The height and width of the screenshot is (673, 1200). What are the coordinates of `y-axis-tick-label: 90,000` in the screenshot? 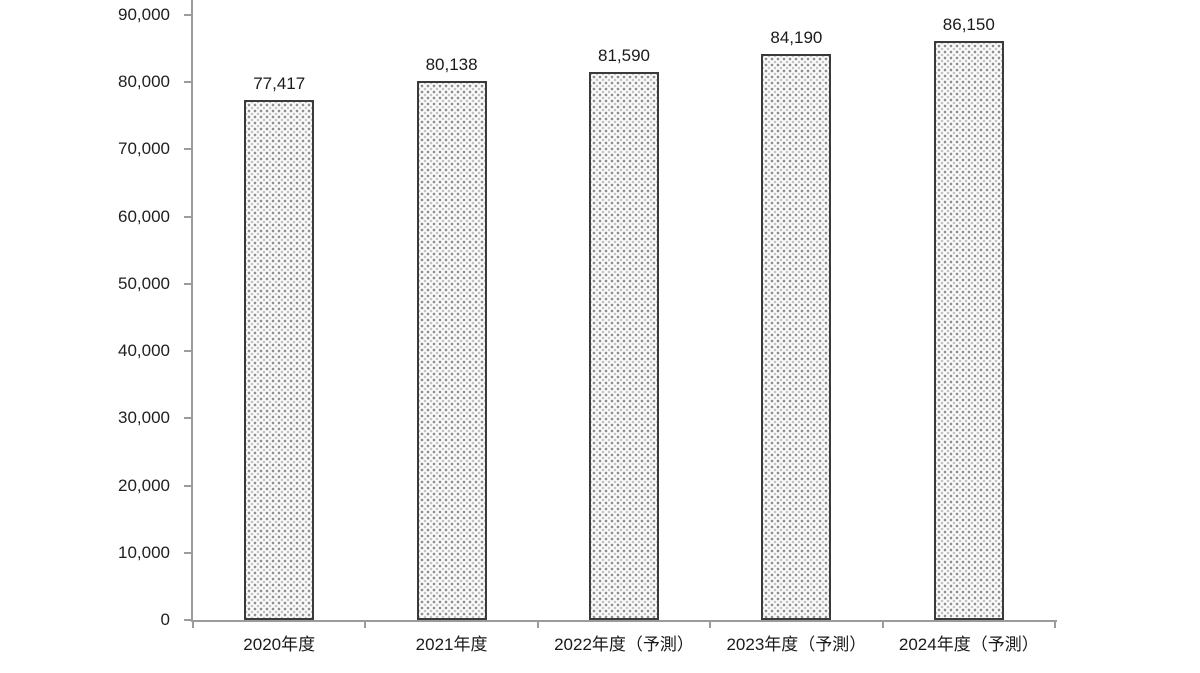 It's located at (144, 14).